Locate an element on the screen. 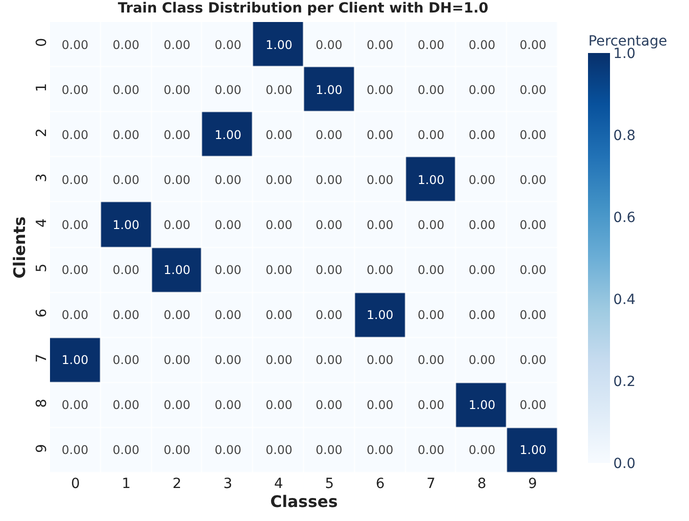  y-tick-label: 3 is located at coordinates (42, 177).